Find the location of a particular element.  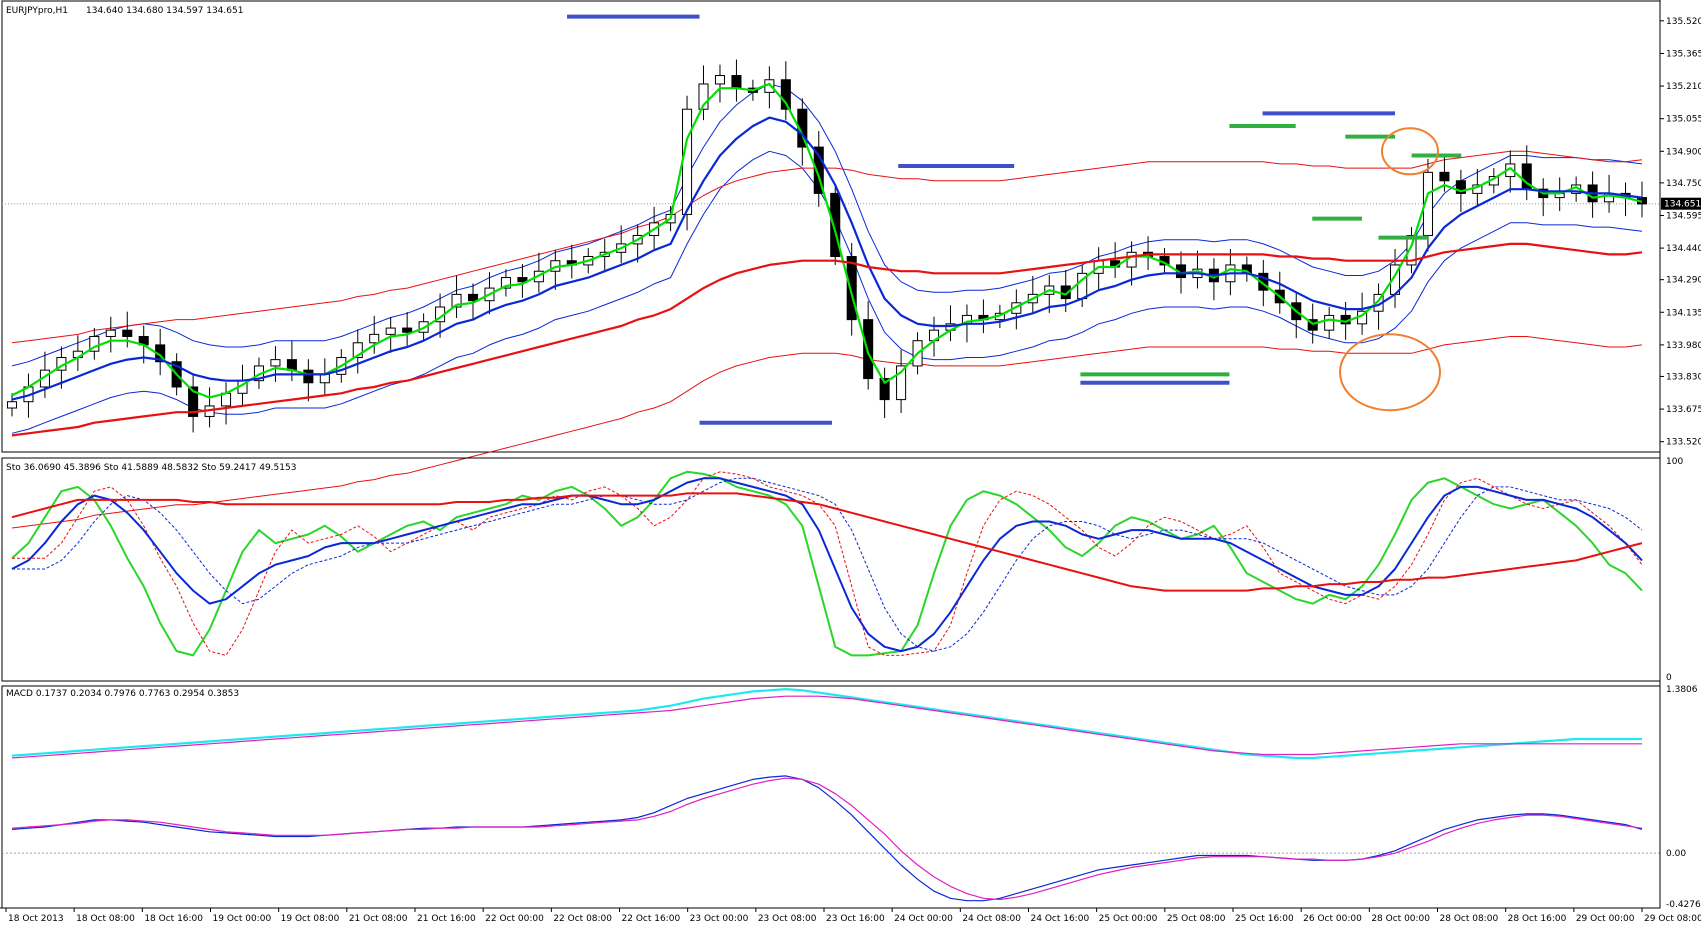

time-tick-label: 28 Oct 00:00 is located at coordinates (1400, 919).